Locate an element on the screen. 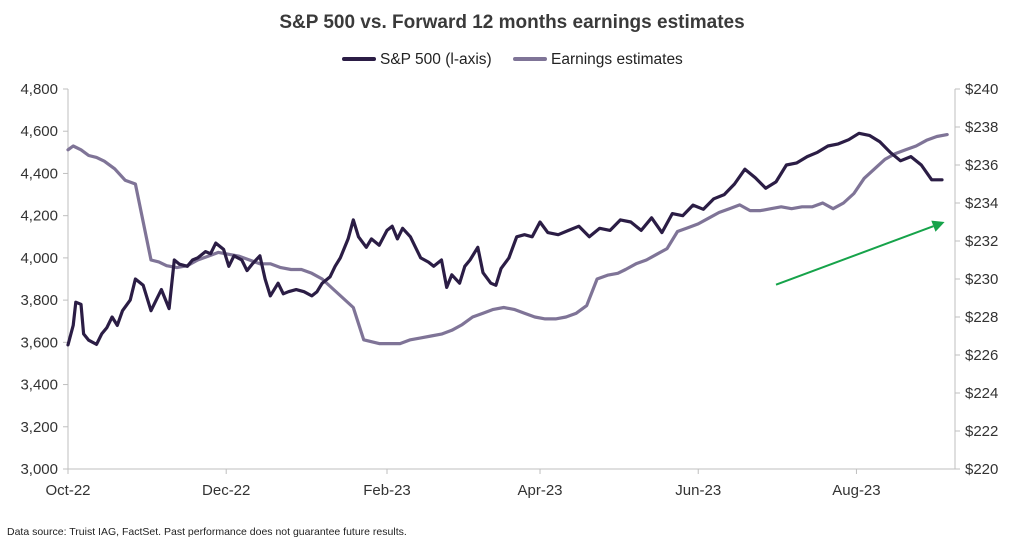  x-tick-label: Apr-23 is located at coordinates (540, 490).